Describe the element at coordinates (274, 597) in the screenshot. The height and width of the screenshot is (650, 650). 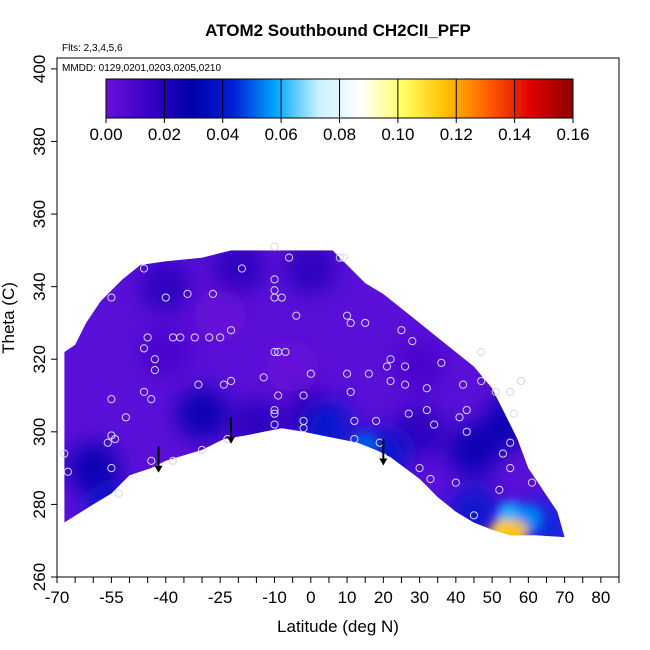
I see `x-tick-label: -10` at that location.